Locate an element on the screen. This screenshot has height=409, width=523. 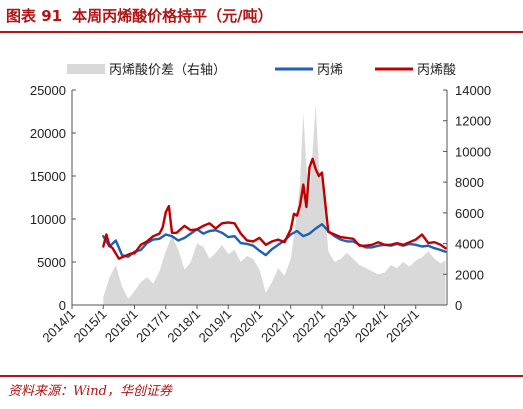
right-axis-tick-label: 8000 is located at coordinates (469, 182).